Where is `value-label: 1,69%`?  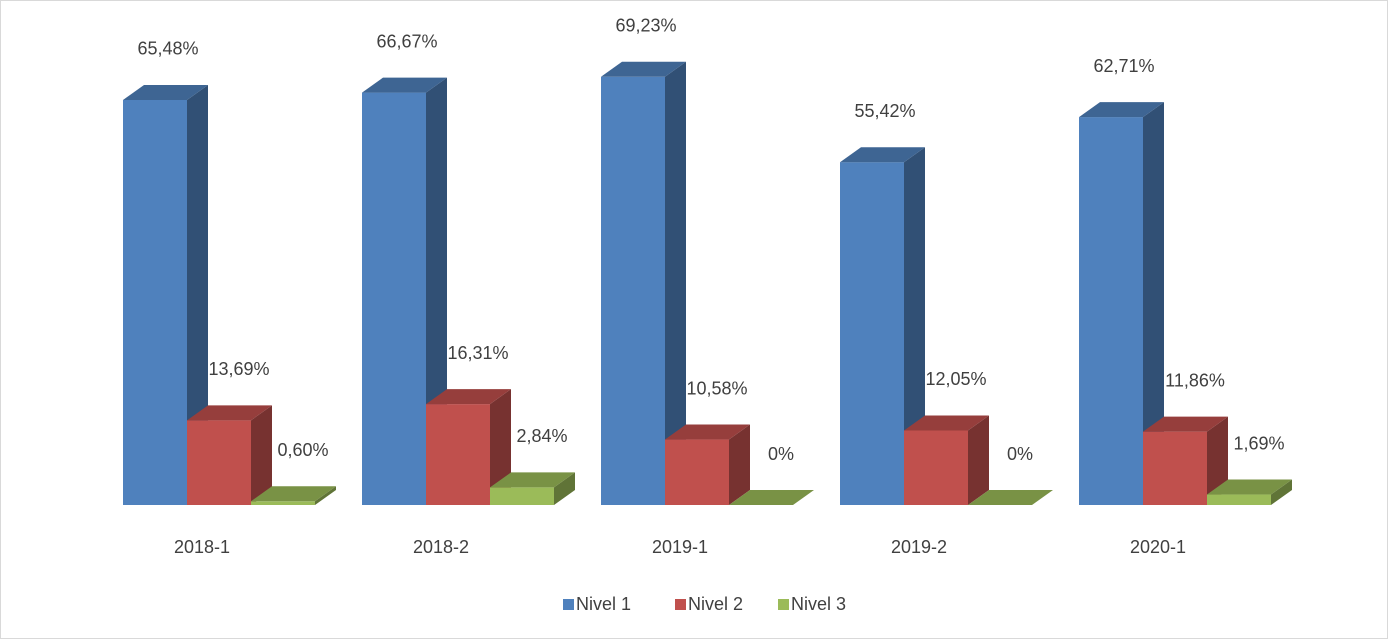
value-label: 1,69% is located at coordinates (1258, 443).